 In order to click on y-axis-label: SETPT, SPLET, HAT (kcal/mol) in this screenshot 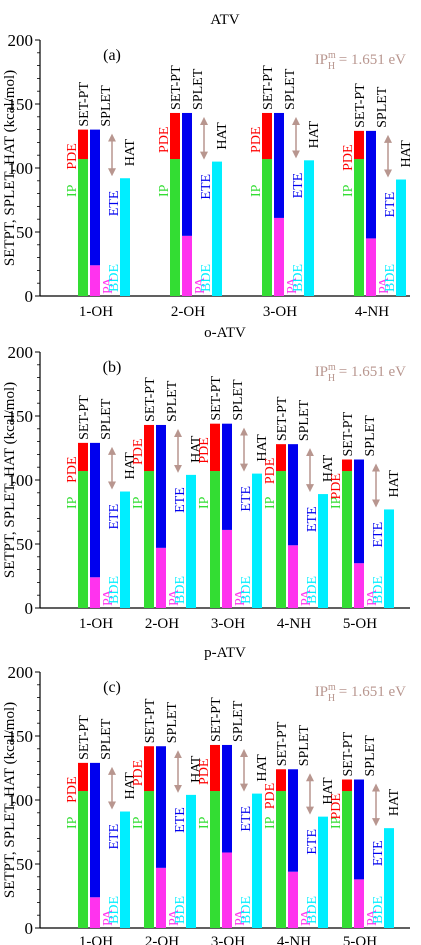, I will do `click(10, 480)`.